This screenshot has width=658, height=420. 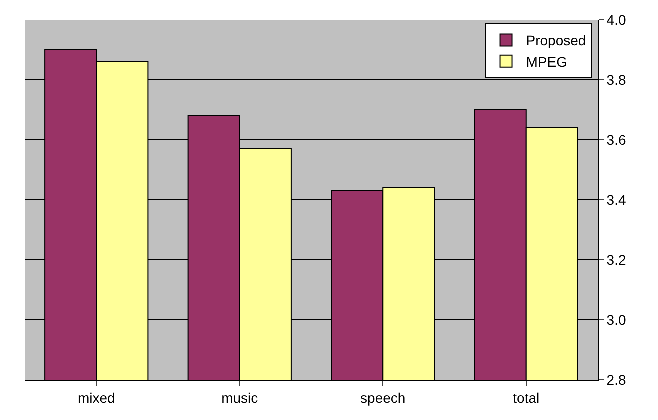 What do you see at coordinates (616, 260) in the screenshot?
I see `y-tick-label: 3.2` at bounding box center [616, 260].